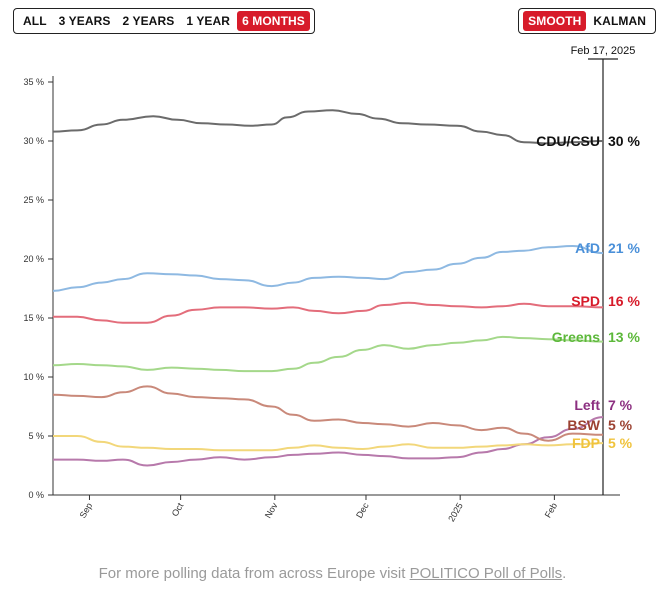 This screenshot has height=592, width=665. What do you see at coordinates (328, 354) in the screenshot?
I see `series-line-greens` at bounding box center [328, 354].